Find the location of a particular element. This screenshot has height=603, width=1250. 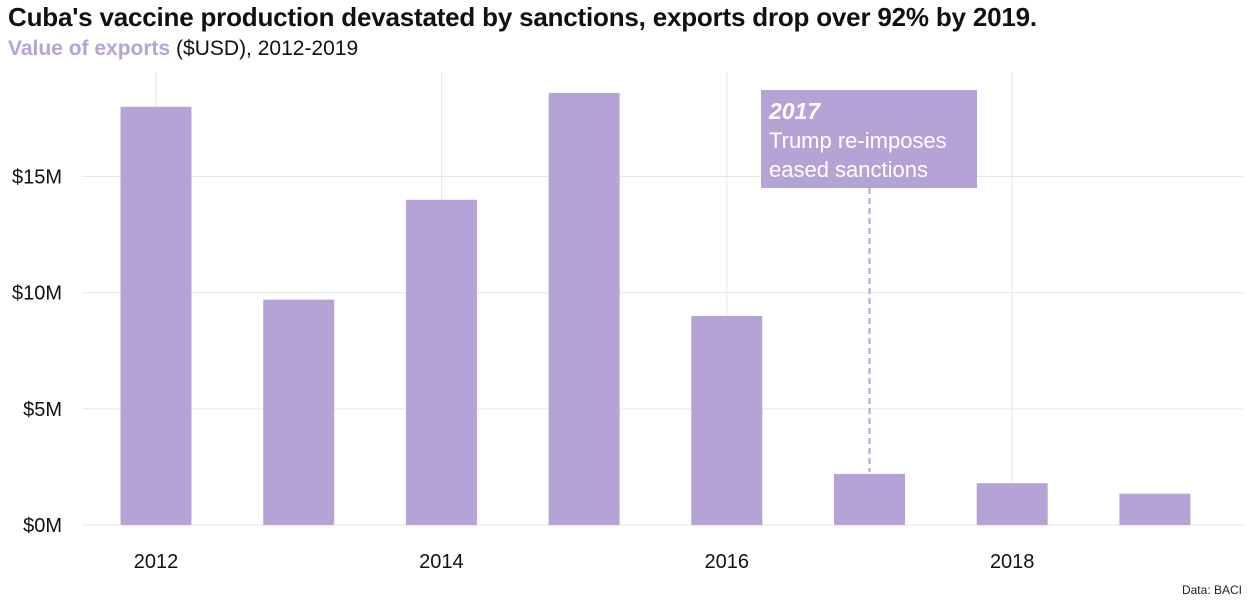

y-tick-label: $15M is located at coordinates (37, 178).